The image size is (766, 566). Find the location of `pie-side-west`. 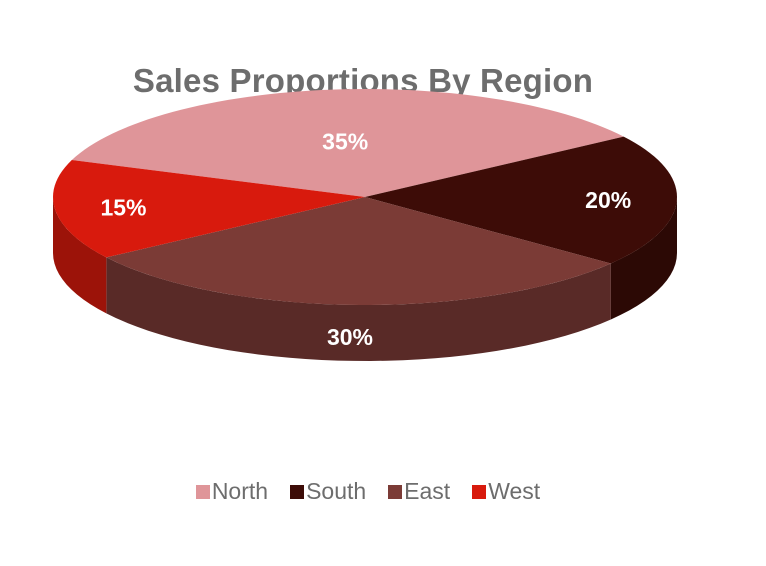

pie-side-west is located at coordinates (80, 255).